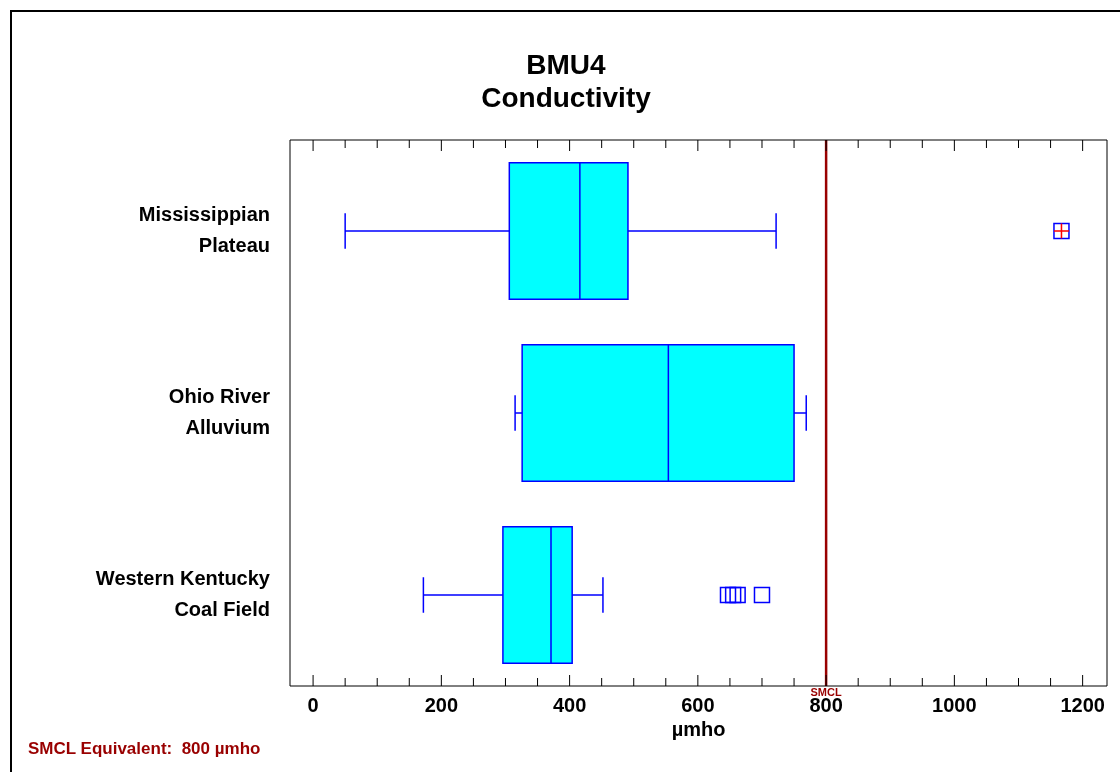 The image size is (1120, 772). I want to click on y-tick-label: Mississippian Plateau, so click(204, 230).